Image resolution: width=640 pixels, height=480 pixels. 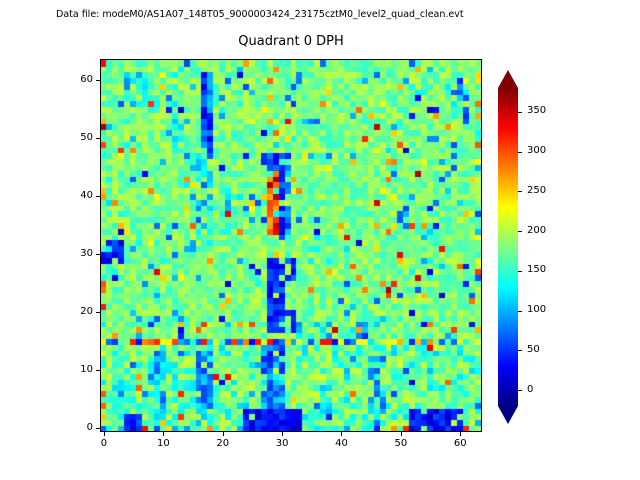 I want to click on colorbar-extend-min-arrow, so click(x=508, y=415).